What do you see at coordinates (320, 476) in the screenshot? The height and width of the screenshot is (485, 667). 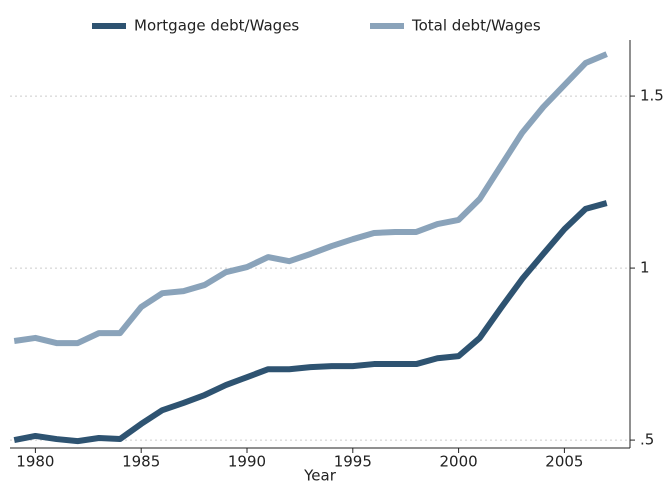 I see `x-axis-label: Year` at bounding box center [320, 476].